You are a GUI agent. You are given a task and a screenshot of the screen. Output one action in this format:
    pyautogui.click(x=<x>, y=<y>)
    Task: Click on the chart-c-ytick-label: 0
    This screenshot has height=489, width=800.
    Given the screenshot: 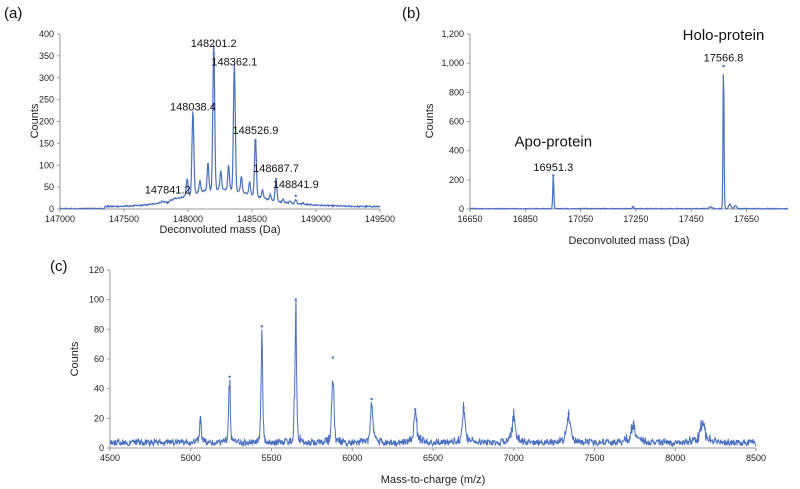 What is the action you would take?
    pyautogui.click(x=101, y=448)
    